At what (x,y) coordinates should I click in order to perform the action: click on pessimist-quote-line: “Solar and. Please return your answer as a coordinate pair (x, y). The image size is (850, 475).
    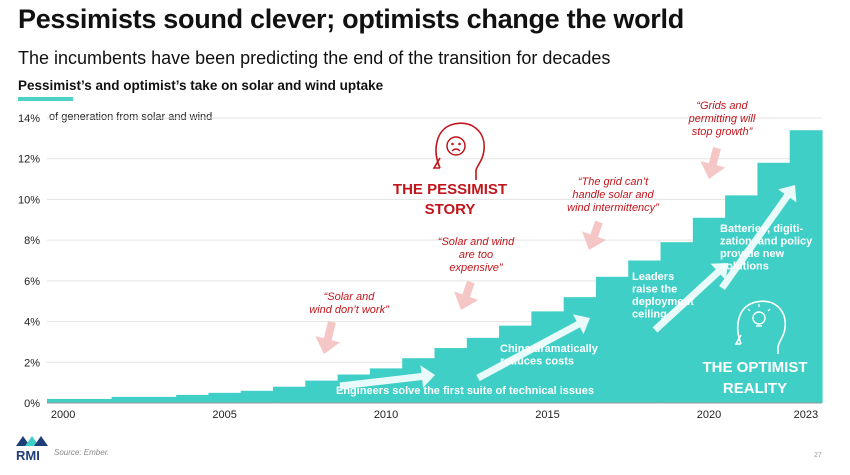
    Looking at the image, I should click on (350, 297).